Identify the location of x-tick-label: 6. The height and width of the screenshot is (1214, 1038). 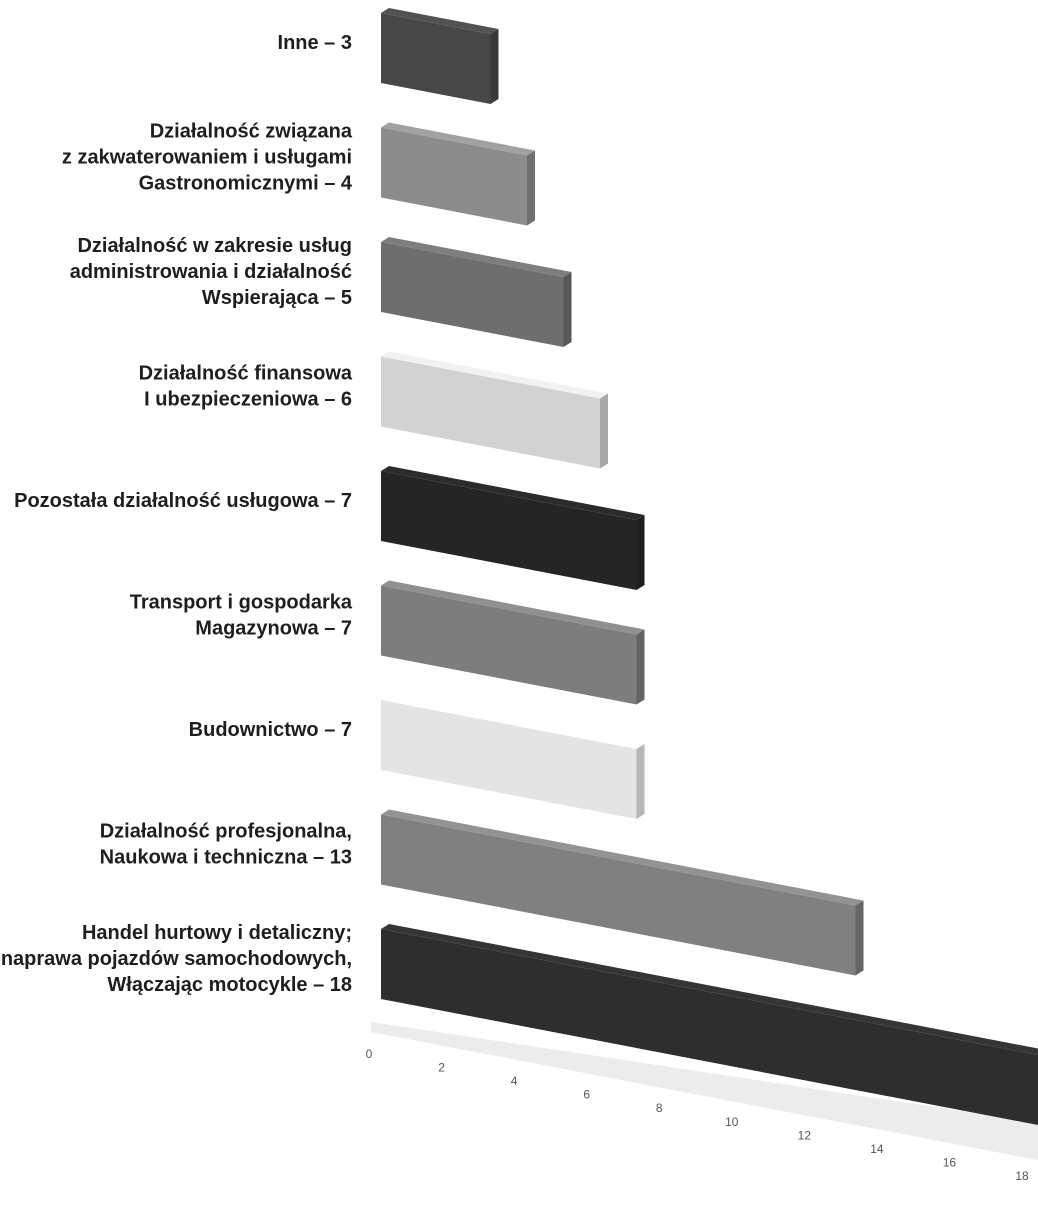
(586, 1095).